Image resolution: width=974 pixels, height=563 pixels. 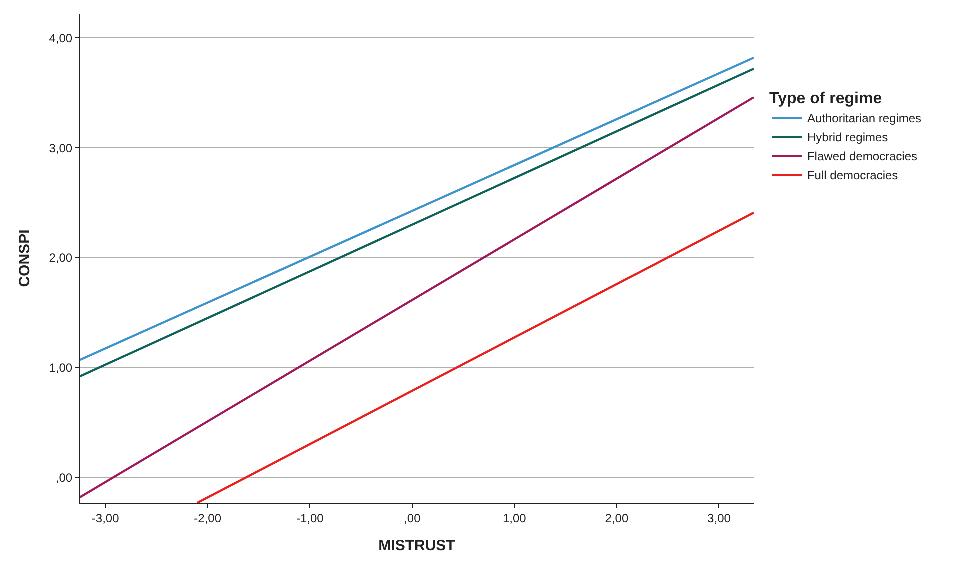 I want to click on x-tick-label: -3,00, so click(x=106, y=518).